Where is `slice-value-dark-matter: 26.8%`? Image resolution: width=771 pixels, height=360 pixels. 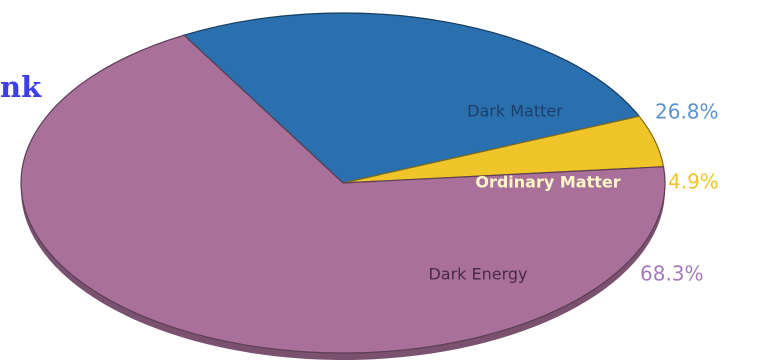
slice-value-dark-matter: 26.8% is located at coordinates (687, 112).